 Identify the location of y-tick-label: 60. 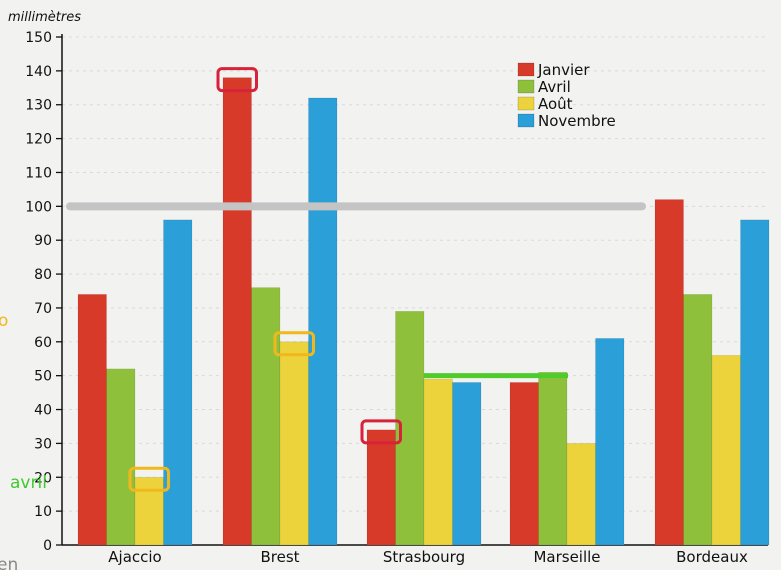
(43, 343).